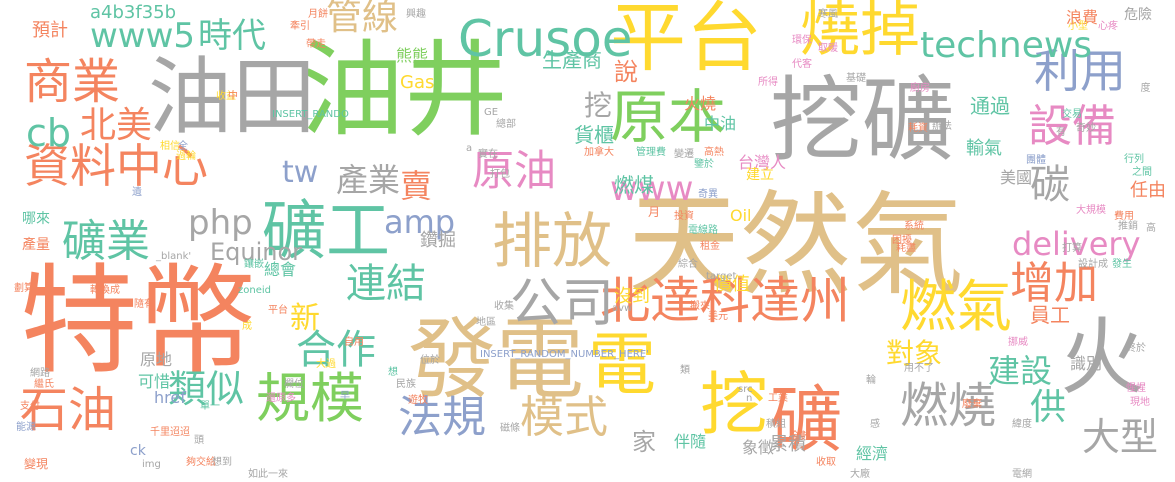 The height and width of the screenshot is (482, 1175). Describe the element at coordinates (776, 424) in the screenshot. I see `cloud-word: 積組` at that location.